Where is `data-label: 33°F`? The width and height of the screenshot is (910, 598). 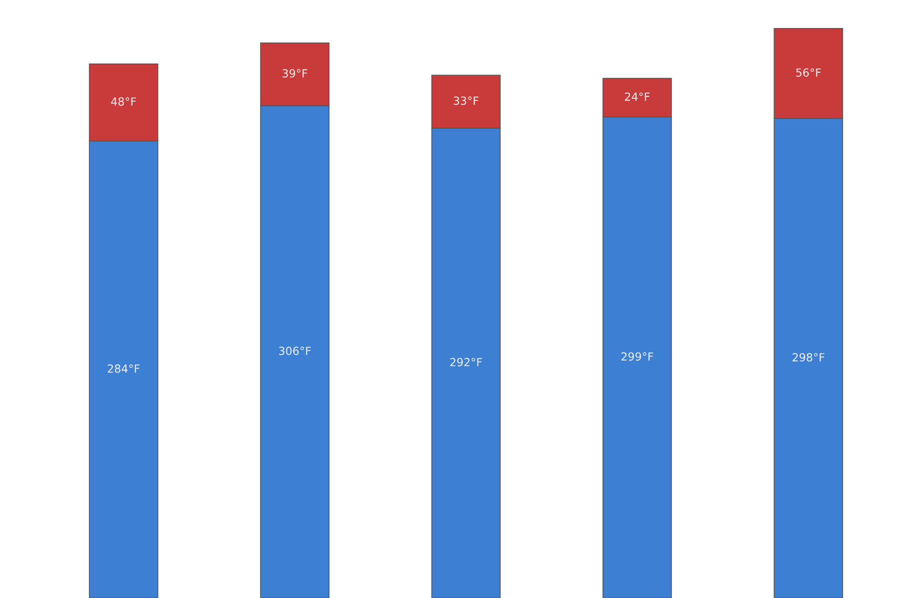 data-label: 33°F is located at coordinates (466, 100).